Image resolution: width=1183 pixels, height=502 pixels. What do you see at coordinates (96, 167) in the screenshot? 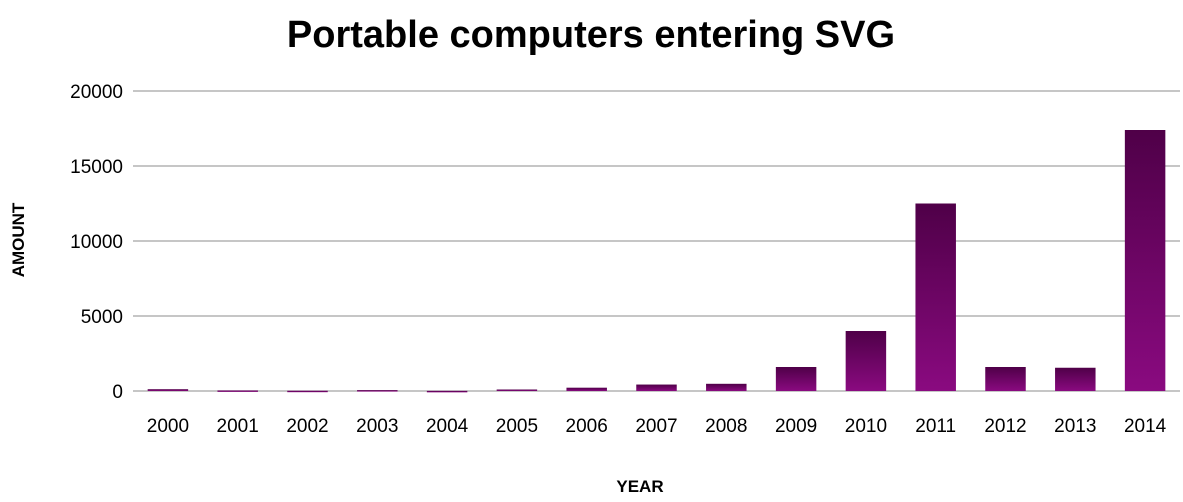
I see `y-tick-label: 15000` at bounding box center [96, 167].